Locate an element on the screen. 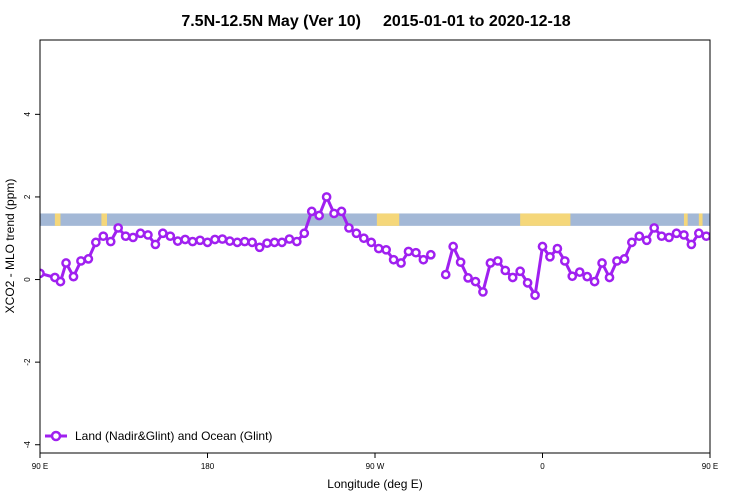 This screenshot has height=500, width=750. x-axis-label: Longitude (deg E) is located at coordinates (374, 484).